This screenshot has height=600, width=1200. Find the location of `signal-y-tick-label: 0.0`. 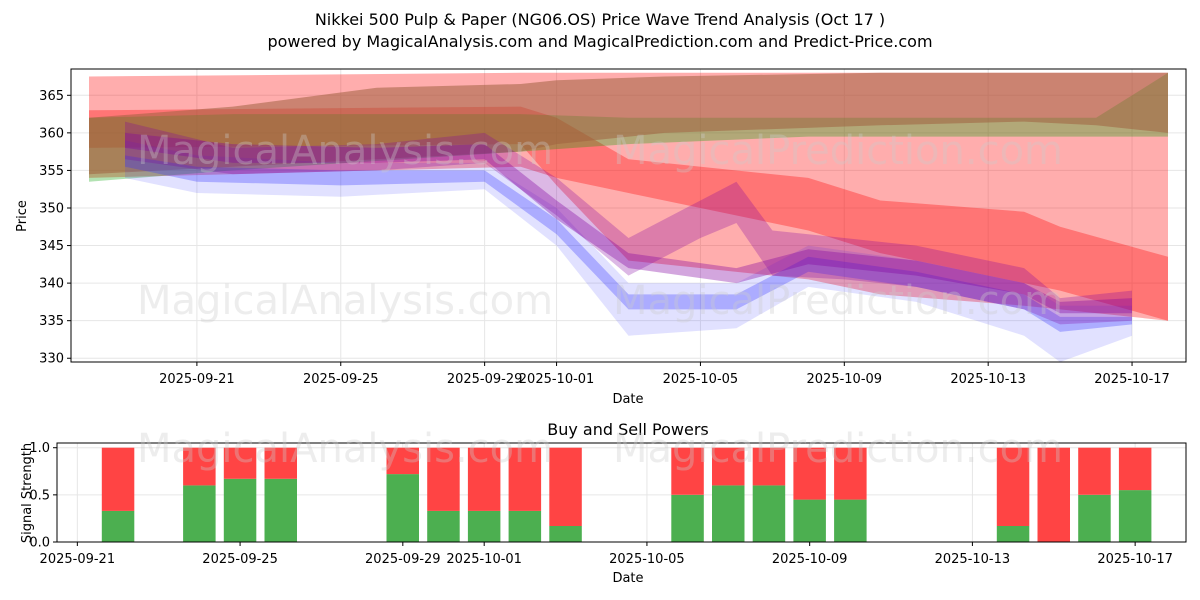

signal-y-tick-label: 0.0 is located at coordinates (39, 543).